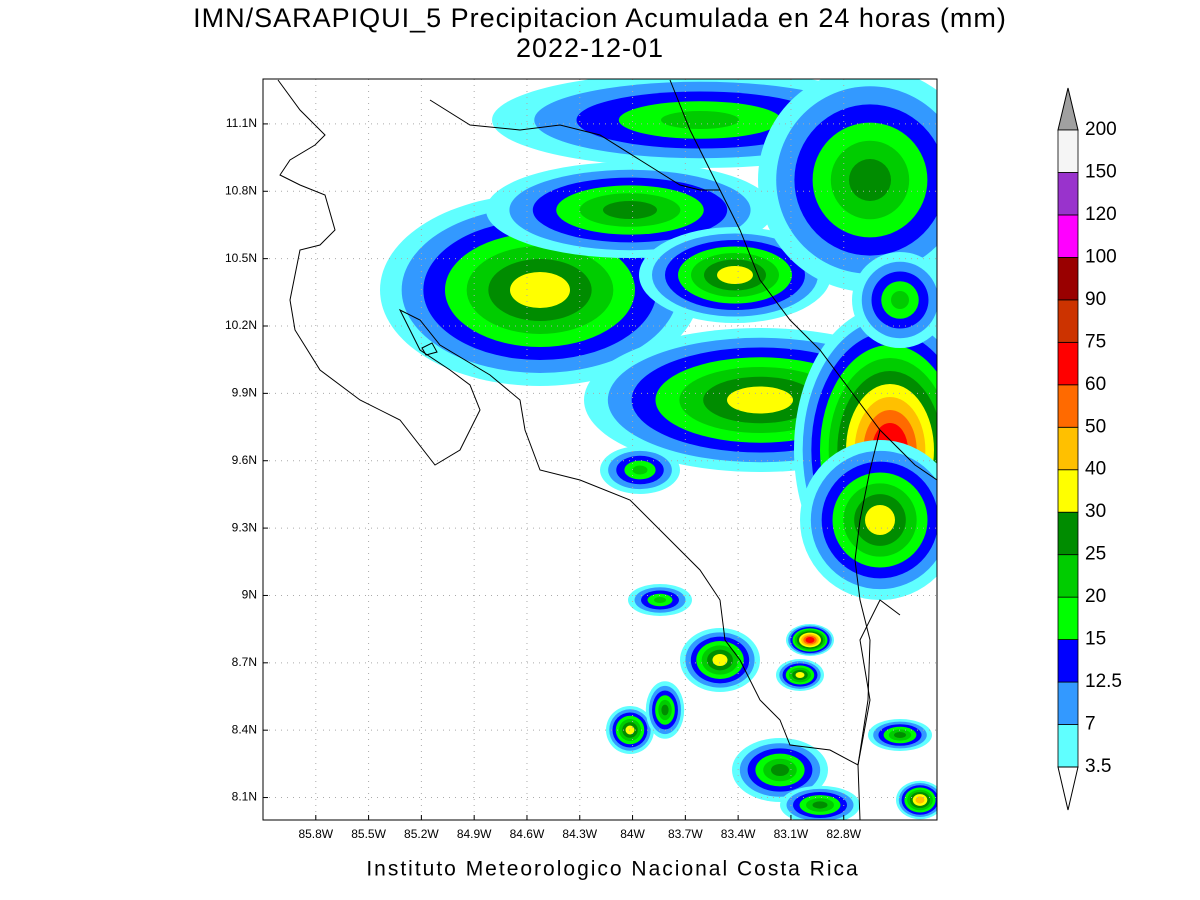  Describe the element at coordinates (1090, 724) in the screenshot. I see `colorbar-label: 7` at that location.